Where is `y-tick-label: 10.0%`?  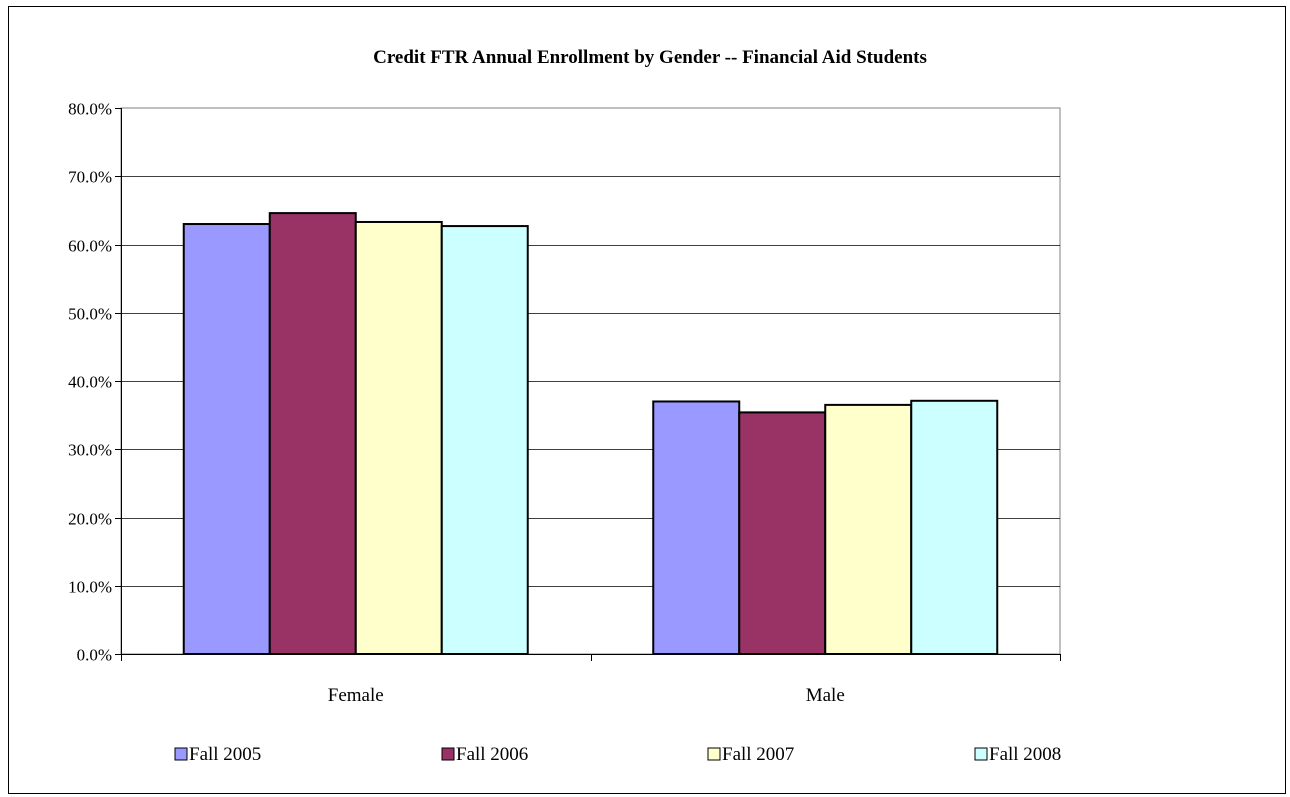 y-tick-label: 10.0% is located at coordinates (90, 587).